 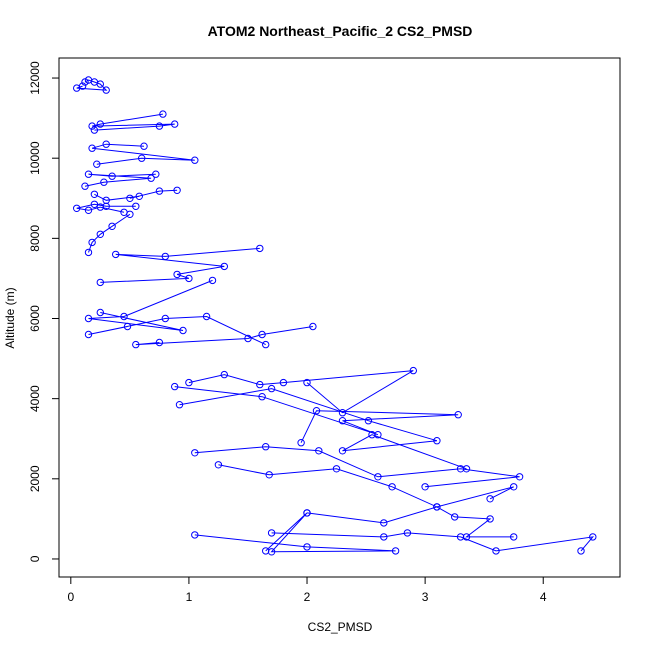 What do you see at coordinates (44, 311) in the screenshot?
I see `y-axis: 0 2000 4000 6000 8000 10000 12000` at bounding box center [44, 311].